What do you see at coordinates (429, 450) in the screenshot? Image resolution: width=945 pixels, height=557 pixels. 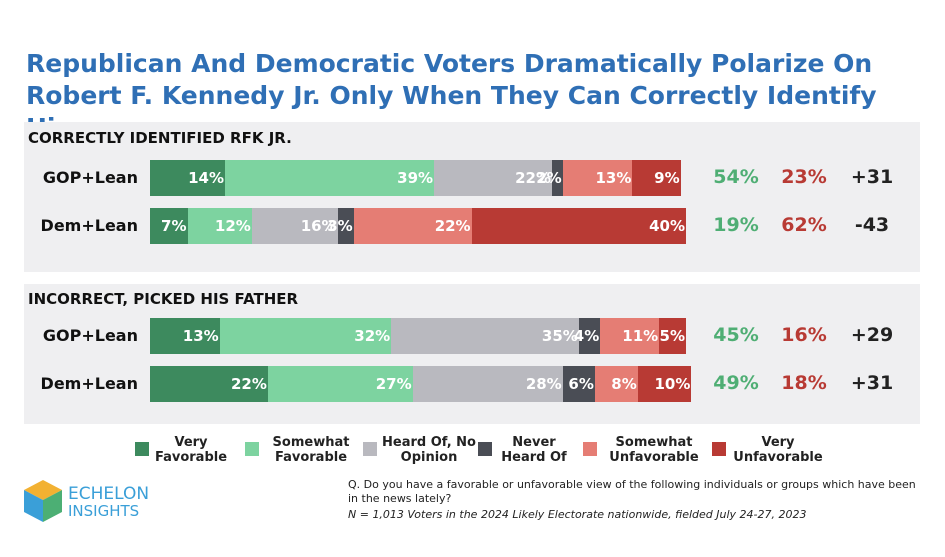 I see `legend-label: Heard Of, No Opinion` at bounding box center [429, 450].